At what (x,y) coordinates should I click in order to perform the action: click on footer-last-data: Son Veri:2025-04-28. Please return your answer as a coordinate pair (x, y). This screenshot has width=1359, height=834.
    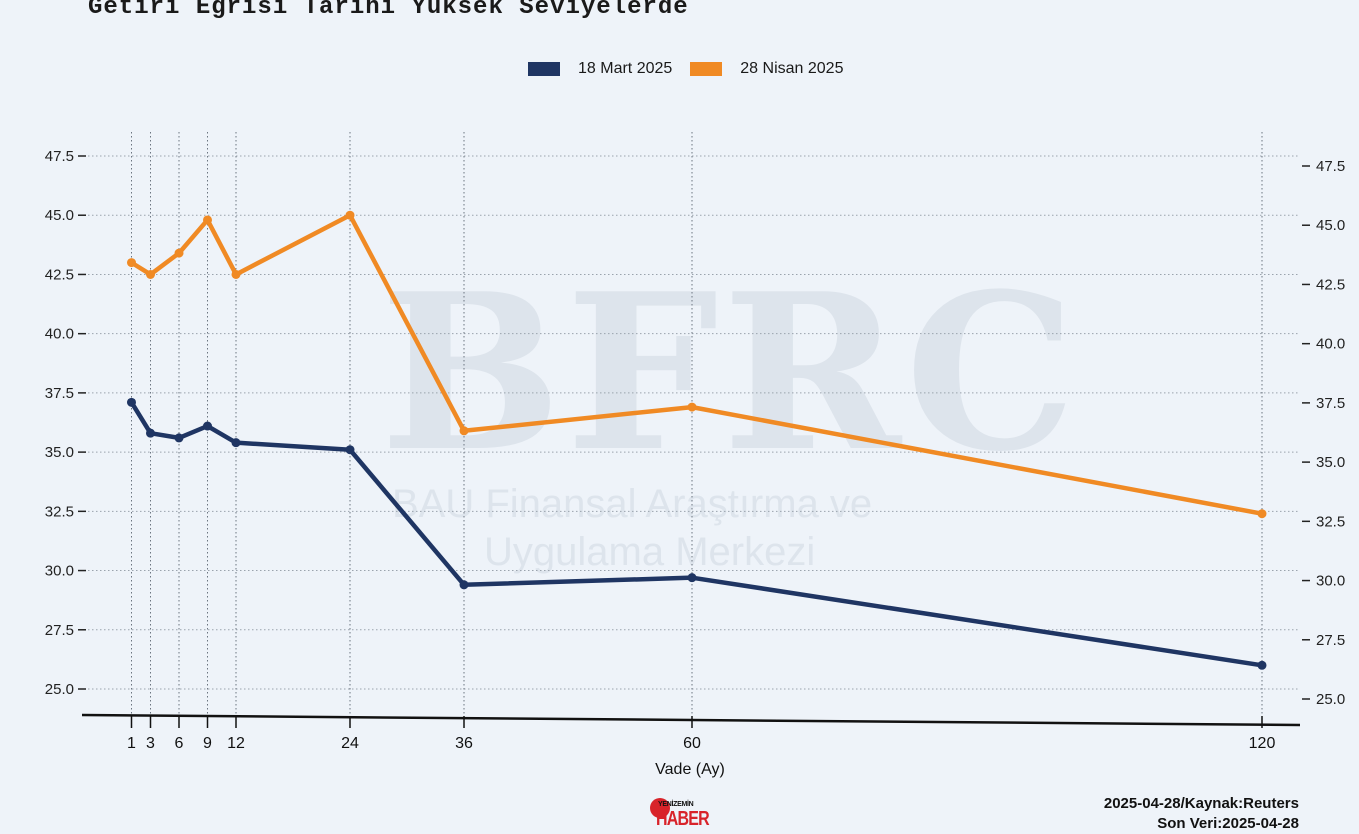
    Looking at the image, I should click on (1228, 823).